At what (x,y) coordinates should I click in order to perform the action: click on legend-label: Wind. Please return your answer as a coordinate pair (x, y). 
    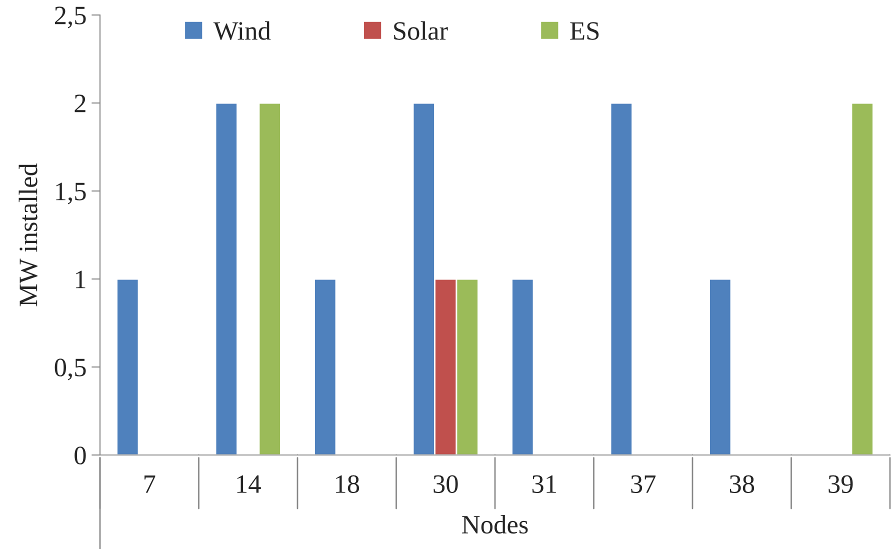
    Looking at the image, I should click on (242, 30).